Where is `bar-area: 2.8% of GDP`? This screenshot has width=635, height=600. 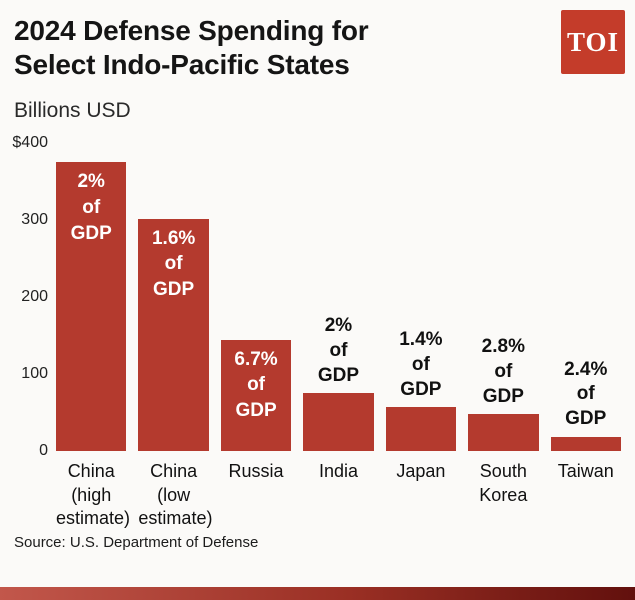 bar-area: 2.8% of GDP is located at coordinates (503, 297).